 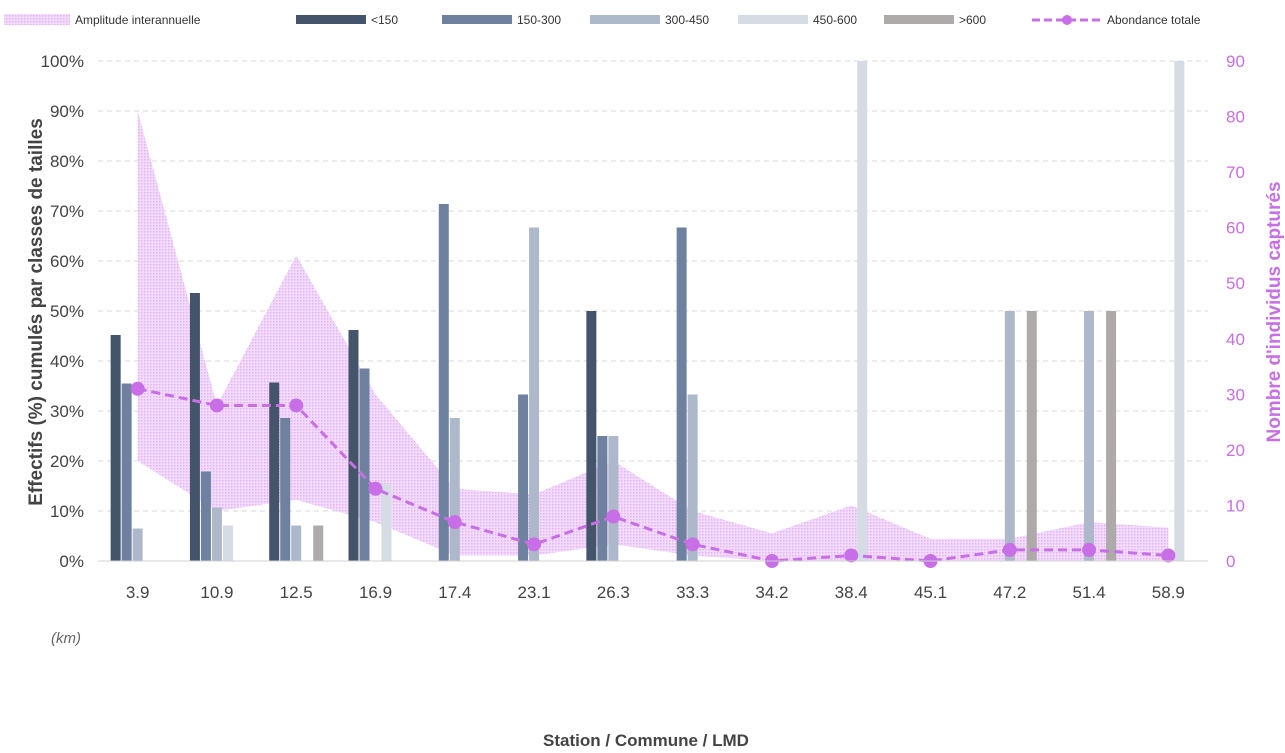 I want to click on x-tick-label: 58.9, so click(x=1168, y=592).